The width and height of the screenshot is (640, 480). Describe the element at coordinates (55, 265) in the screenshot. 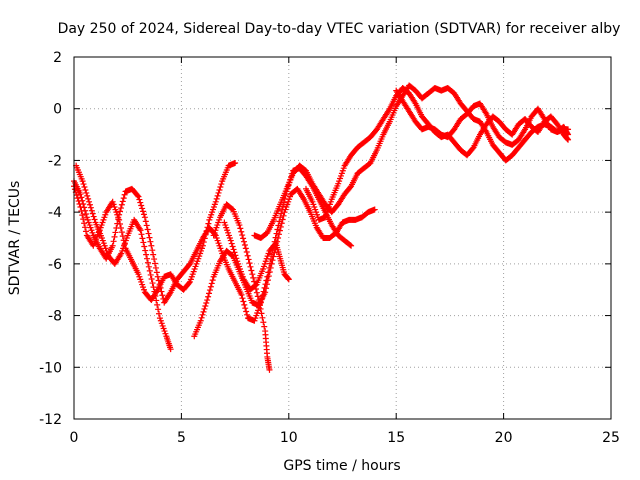

I see `y-tick-label: -6` at that location.